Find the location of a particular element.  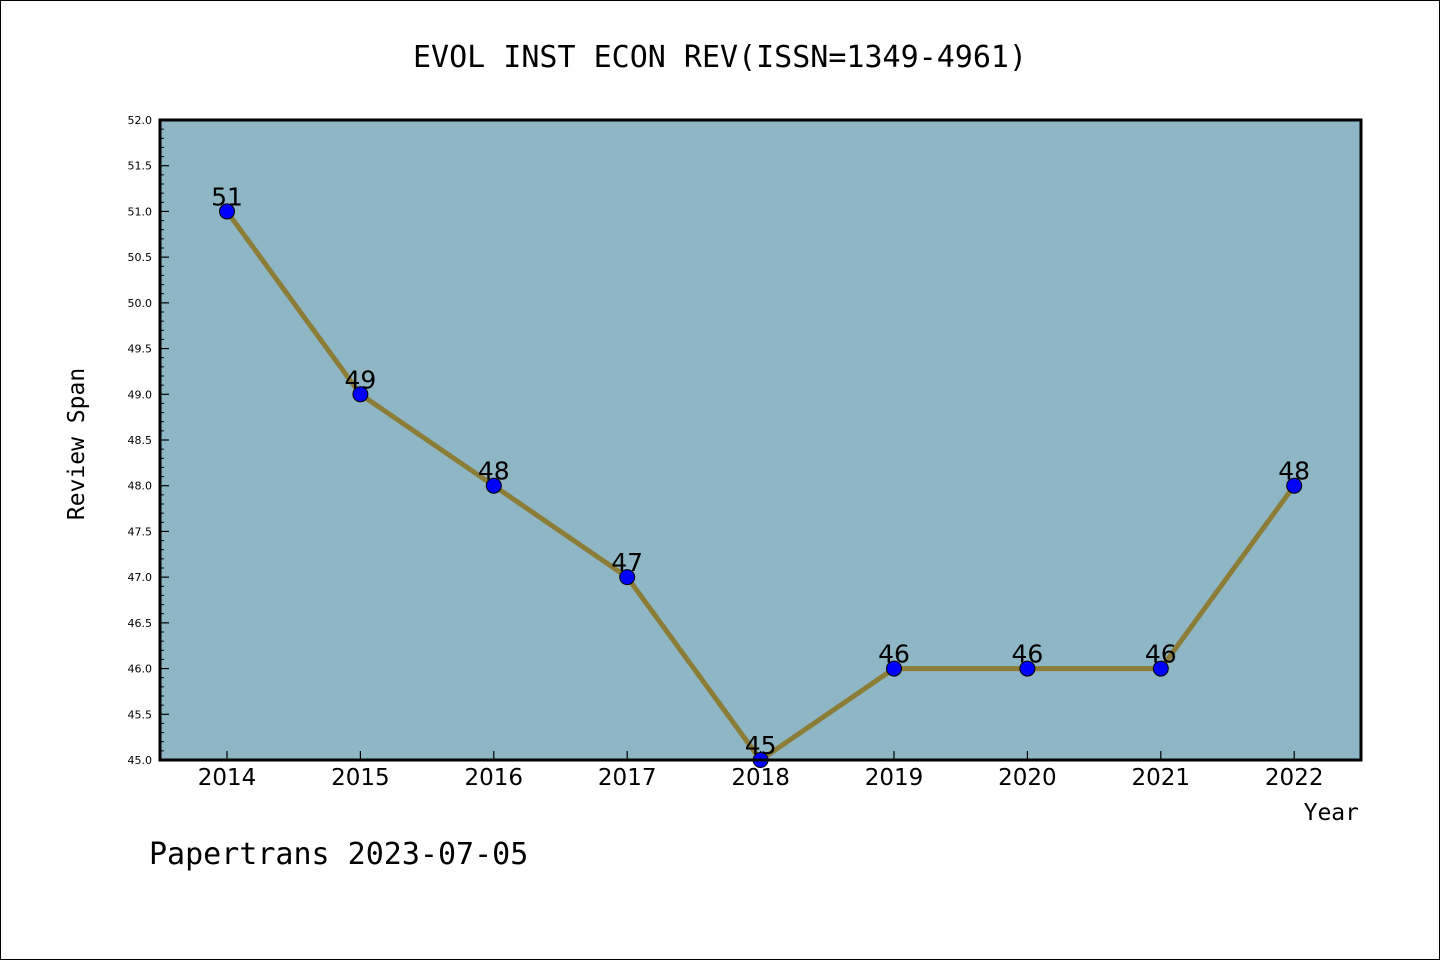

x-tick-label: 2018 is located at coordinates (760, 778).